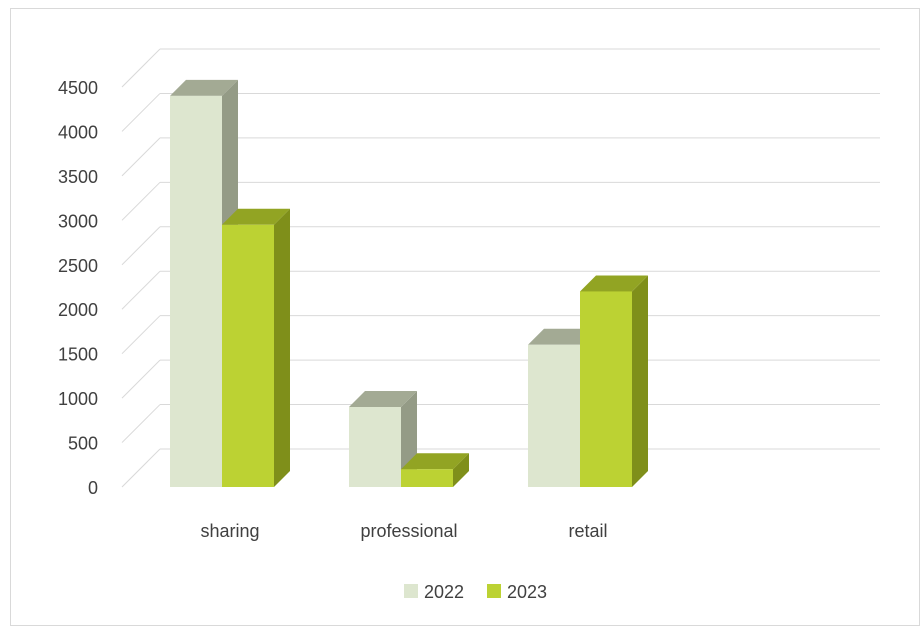 This screenshot has height=628, width=922. Describe the element at coordinates (78, 310) in the screenshot. I see `y-tick-label: 2000` at that location.